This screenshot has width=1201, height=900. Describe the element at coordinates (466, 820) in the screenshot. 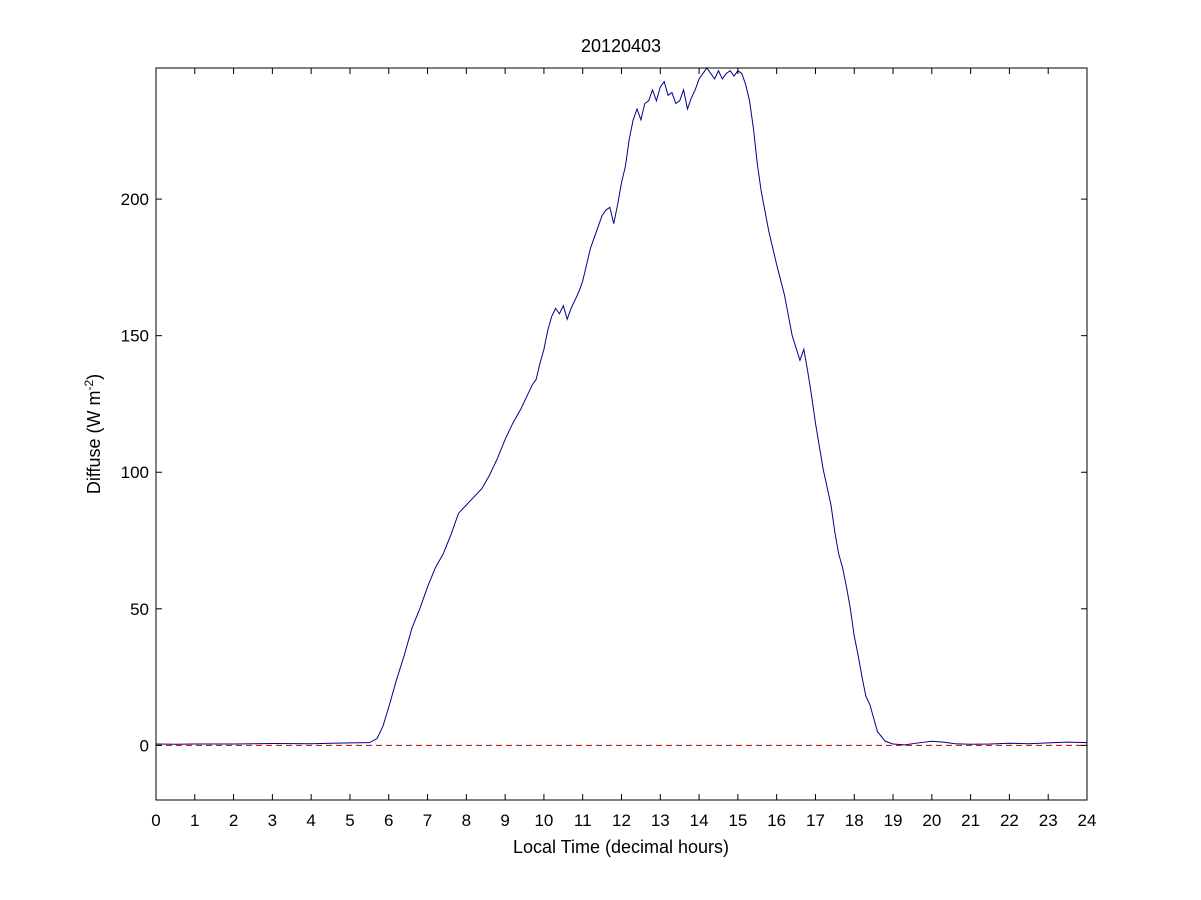

I see `x-tick-label: 8` at that location.